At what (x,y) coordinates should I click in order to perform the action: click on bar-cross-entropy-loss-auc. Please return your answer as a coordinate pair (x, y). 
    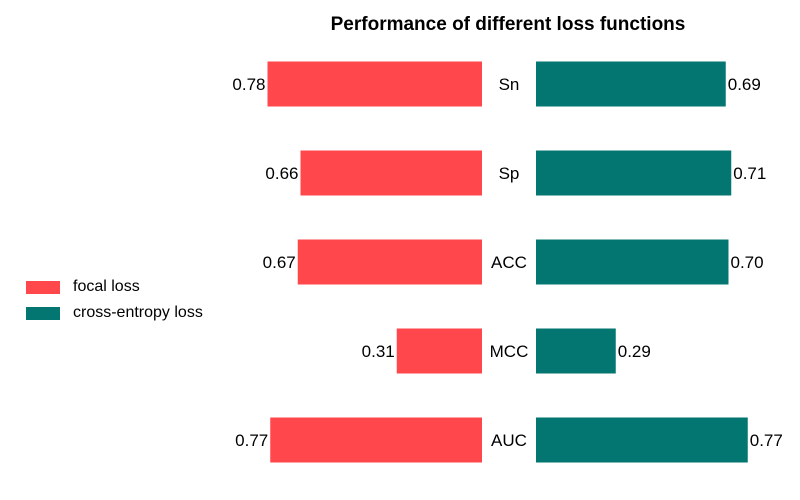
    Looking at the image, I should click on (642, 440).